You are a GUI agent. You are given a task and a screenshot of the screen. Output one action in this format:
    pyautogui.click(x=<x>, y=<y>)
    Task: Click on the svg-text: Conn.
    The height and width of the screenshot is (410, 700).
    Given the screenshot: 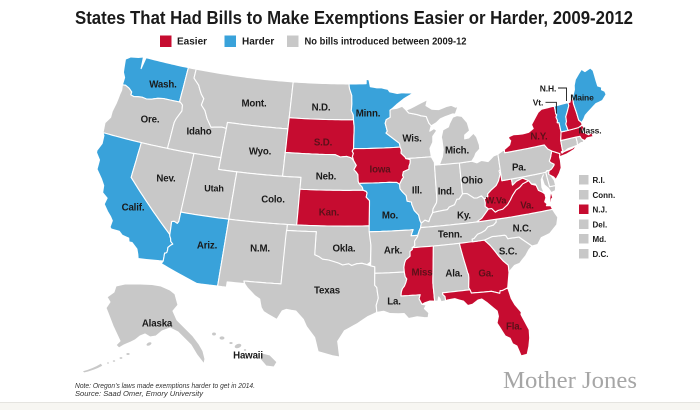 What is the action you would take?
    pyautogui.click(x=604, y=195)
    